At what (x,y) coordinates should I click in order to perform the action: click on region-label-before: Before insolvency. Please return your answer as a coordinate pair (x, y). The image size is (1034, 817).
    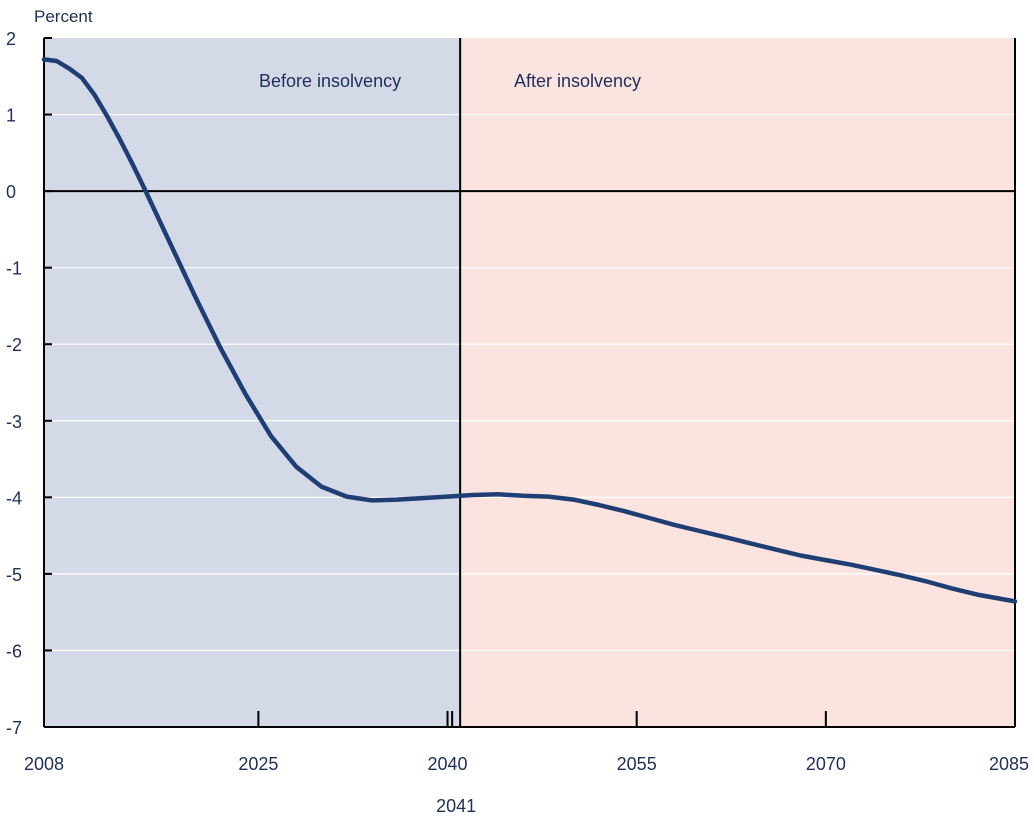
    Looking at the image, I should click on (330, 81).